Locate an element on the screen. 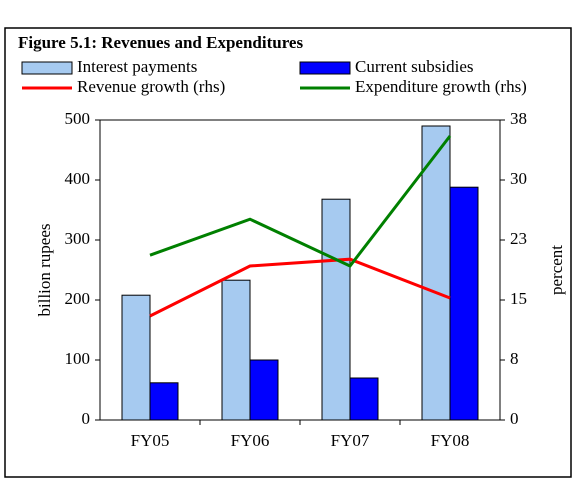  x-tick-label: FY06 is located at coordinates (250, 440).